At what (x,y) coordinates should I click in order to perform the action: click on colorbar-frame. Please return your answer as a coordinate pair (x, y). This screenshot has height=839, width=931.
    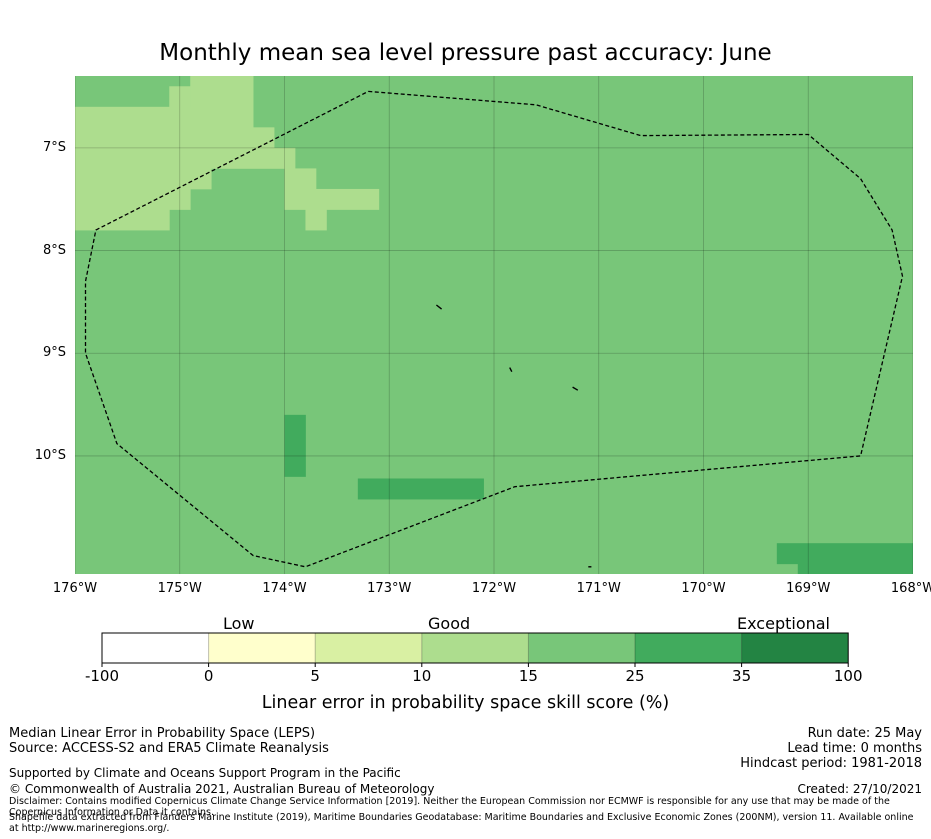
    Looking at the image, I should click on (475, 648).